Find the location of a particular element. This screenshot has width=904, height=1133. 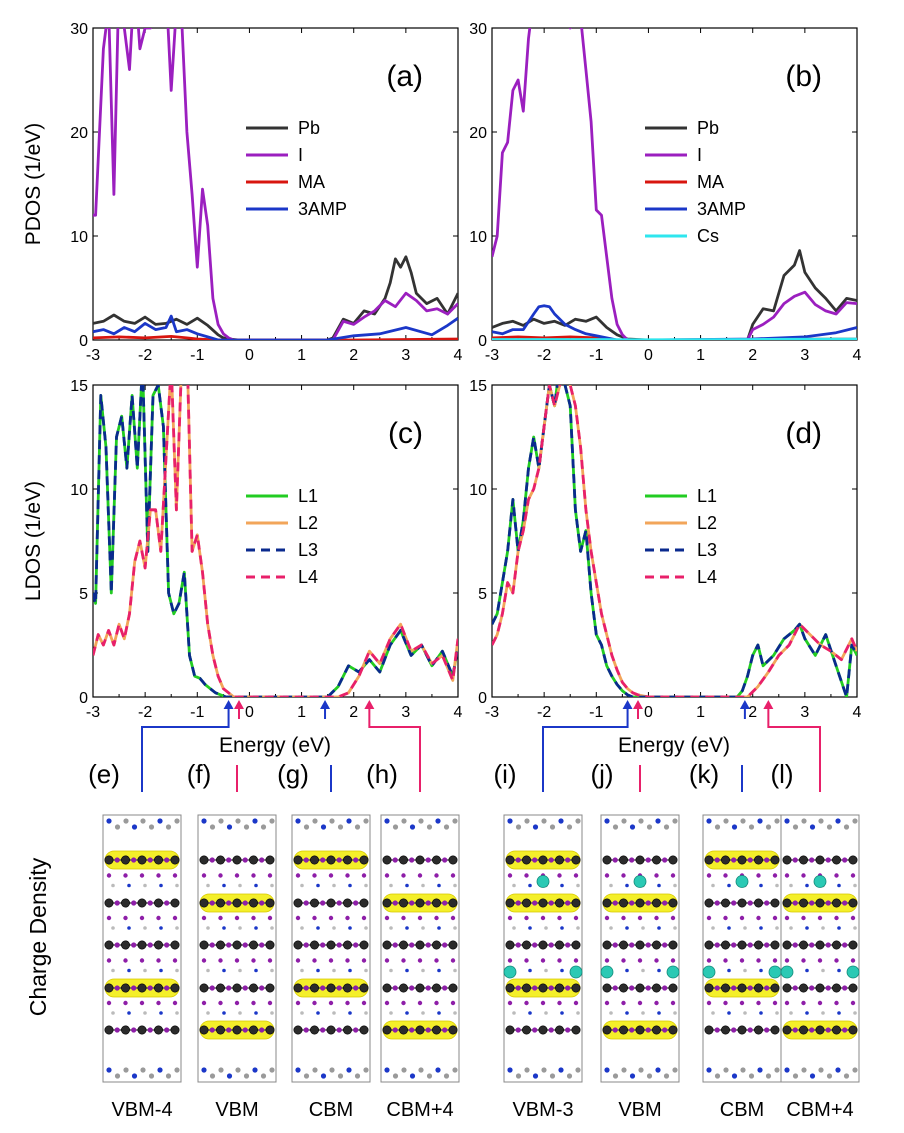

legend-label: L2 is located at coordinates (308, 523).